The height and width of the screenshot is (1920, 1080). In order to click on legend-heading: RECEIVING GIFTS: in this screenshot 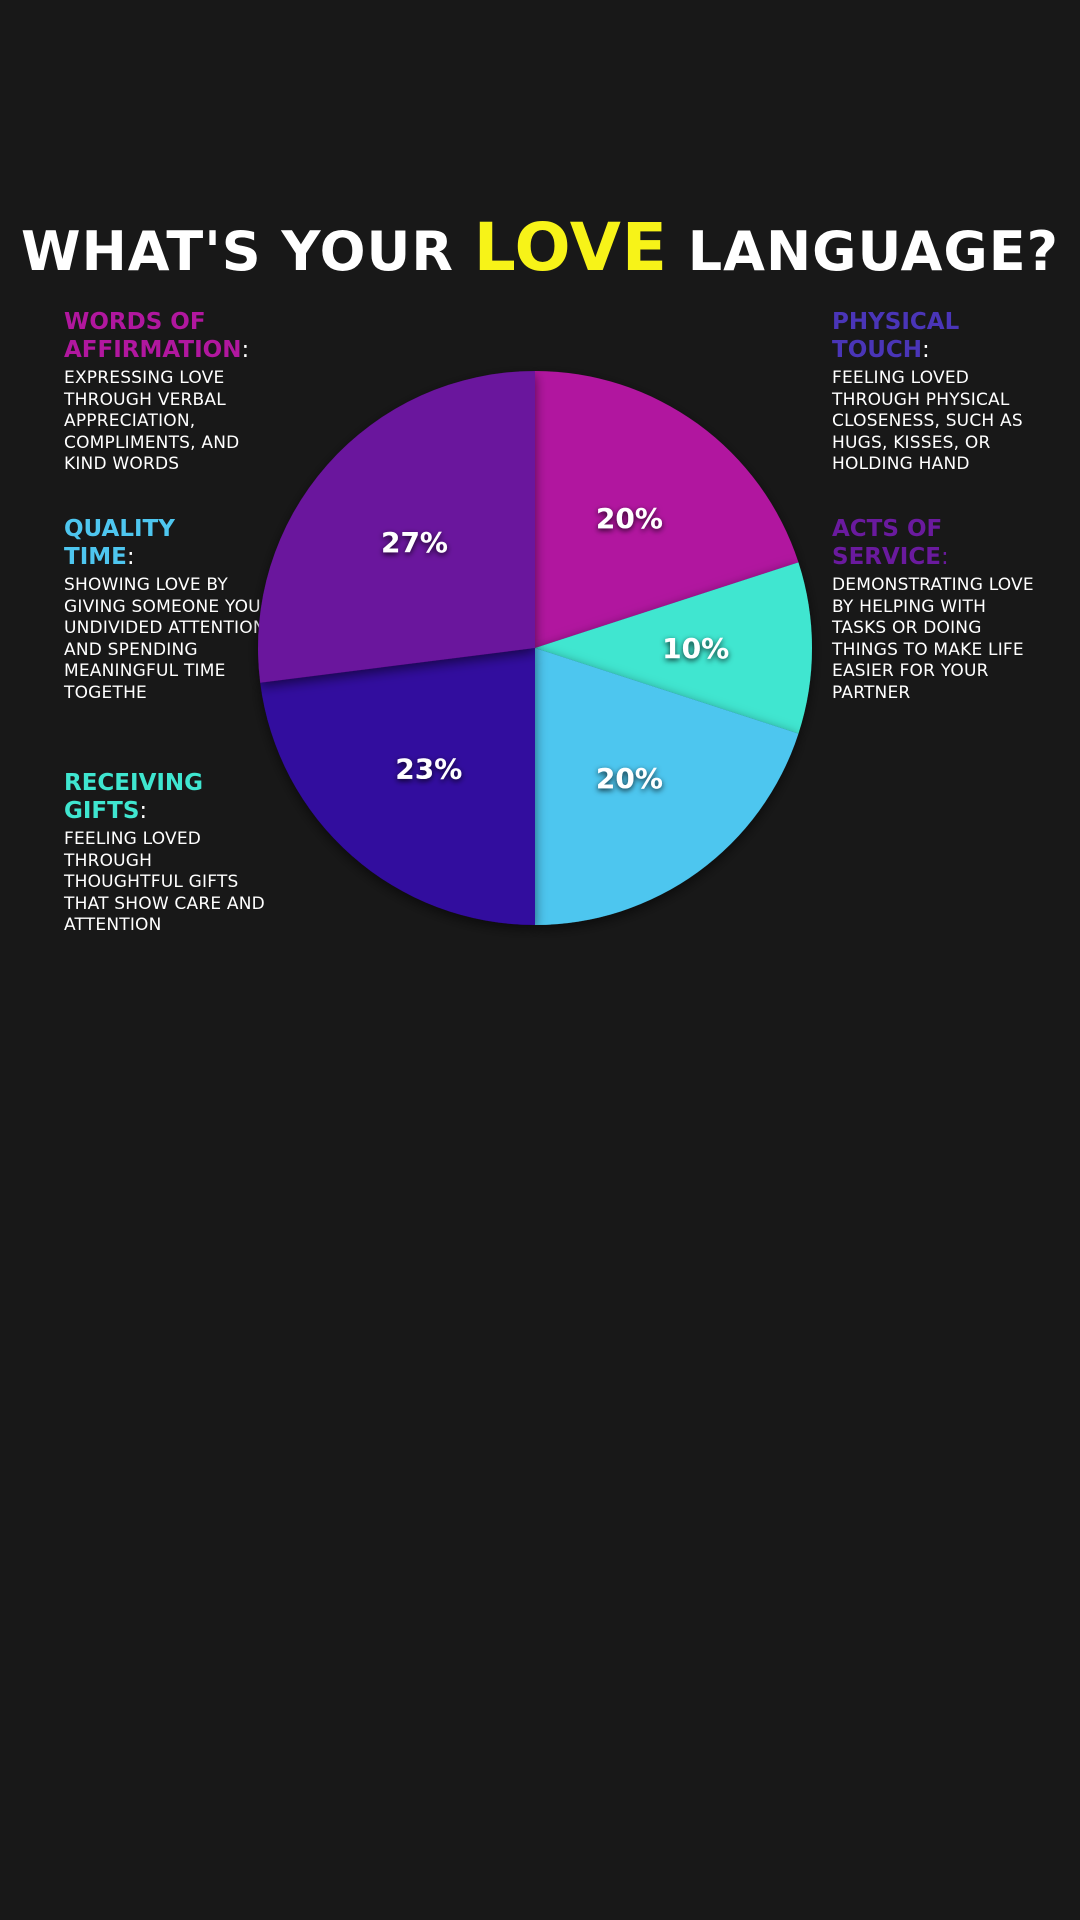, I will do `click(169, 797)`.